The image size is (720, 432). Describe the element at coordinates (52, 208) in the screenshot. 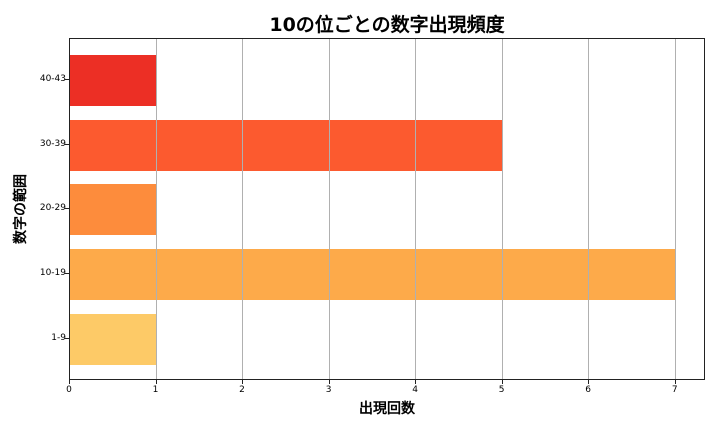

I see `y-tick-label: 20-29` at that location.